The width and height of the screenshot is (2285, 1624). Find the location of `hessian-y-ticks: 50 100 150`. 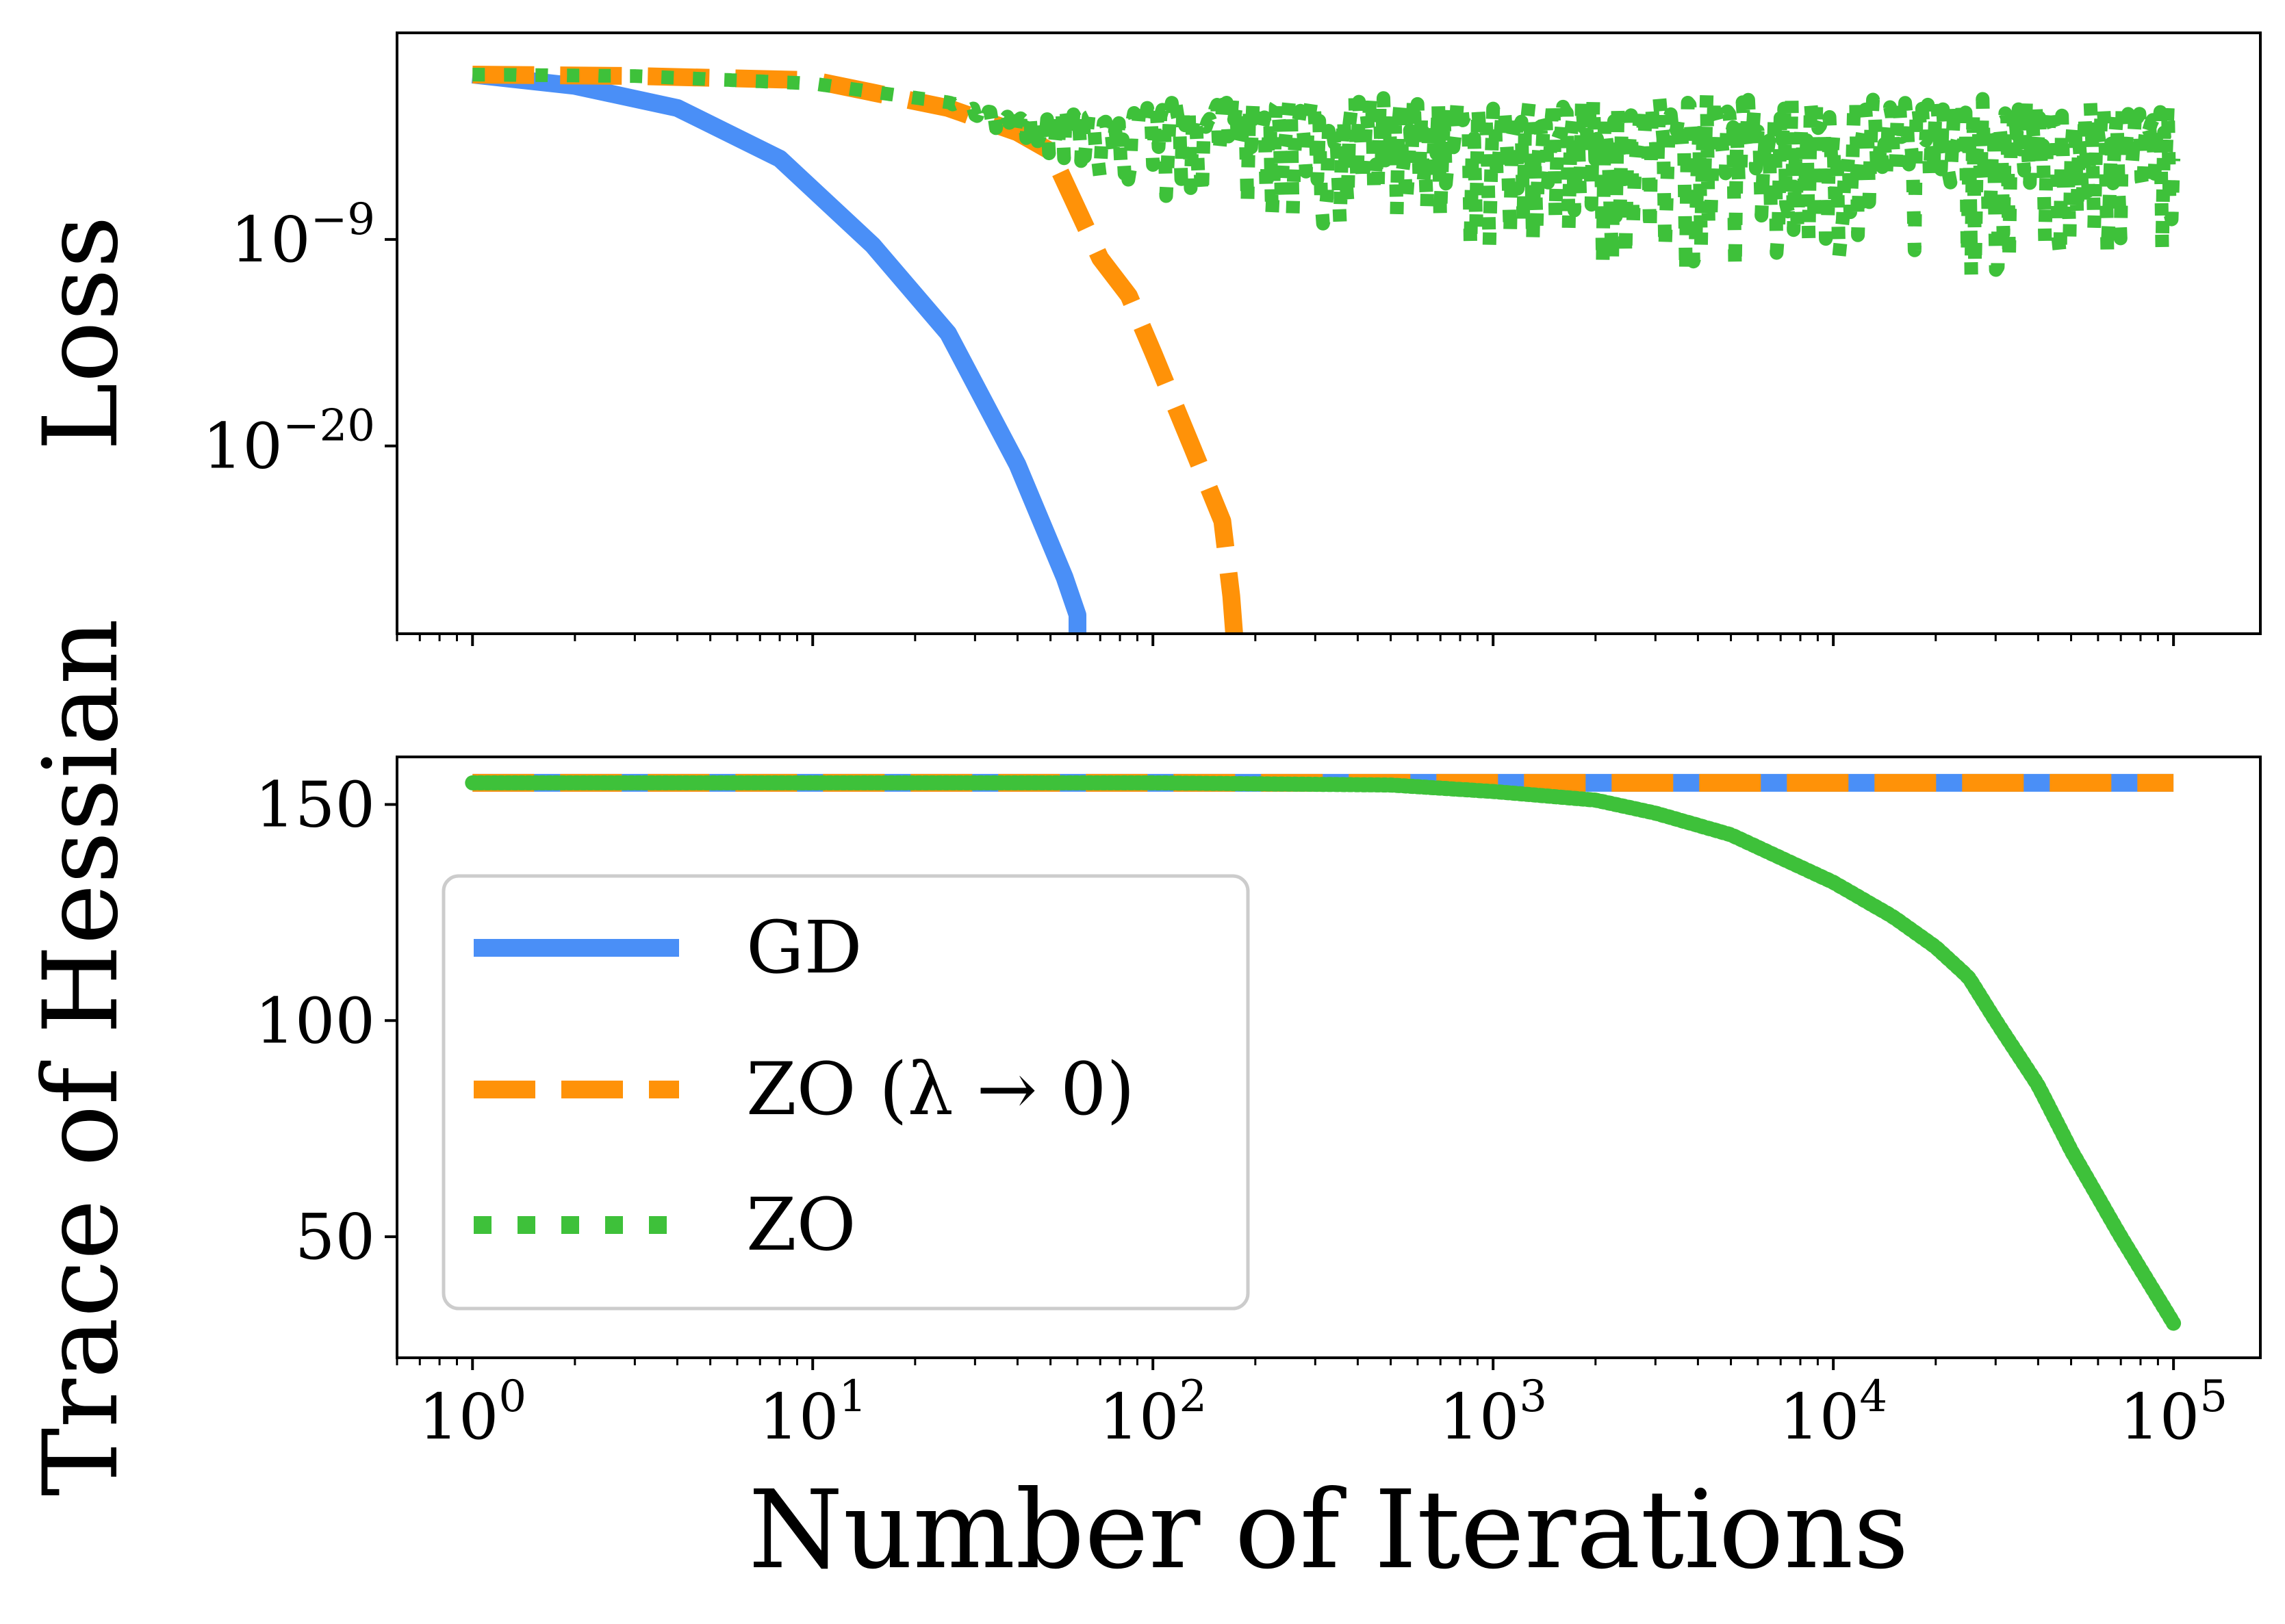

hessian-y-ticks: 50 100 150 is located at coordinates (326, 1021).